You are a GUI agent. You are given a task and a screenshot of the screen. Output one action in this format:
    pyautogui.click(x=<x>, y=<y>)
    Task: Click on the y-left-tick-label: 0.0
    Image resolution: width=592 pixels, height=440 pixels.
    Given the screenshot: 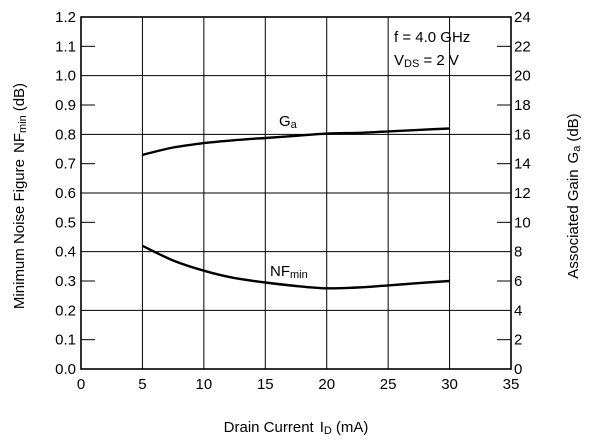 What is the action you would take?
    pyautogui.click(x=65, y=369)
    